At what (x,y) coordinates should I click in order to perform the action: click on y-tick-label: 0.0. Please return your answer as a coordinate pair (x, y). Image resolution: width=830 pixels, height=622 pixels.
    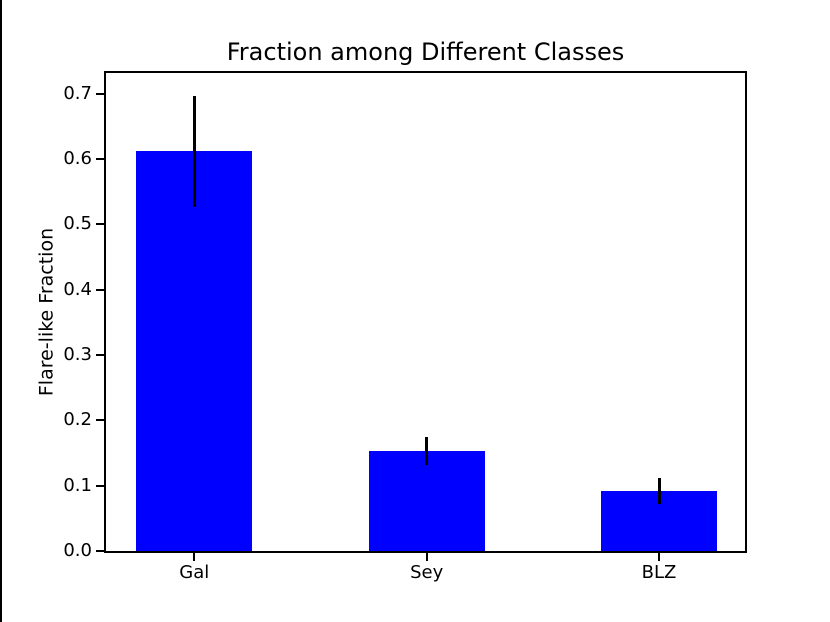
    Looking at the image, I should click on (77, 550).